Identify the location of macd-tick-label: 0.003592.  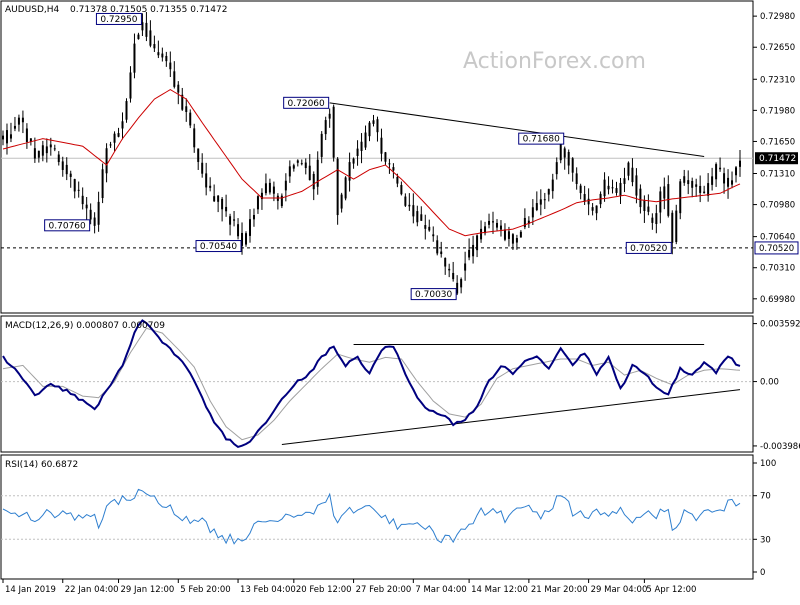
(780, 325).